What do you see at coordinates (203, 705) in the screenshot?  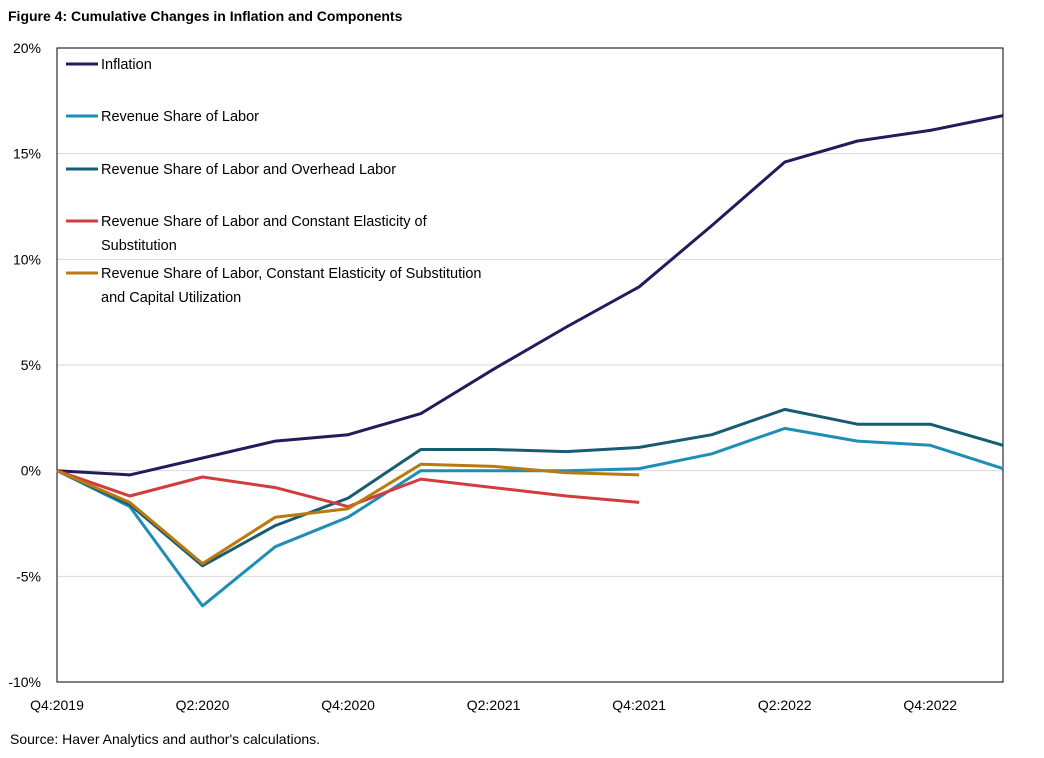 I see `x-tick-label: Q2:2020` at bounding box center [203, 705].